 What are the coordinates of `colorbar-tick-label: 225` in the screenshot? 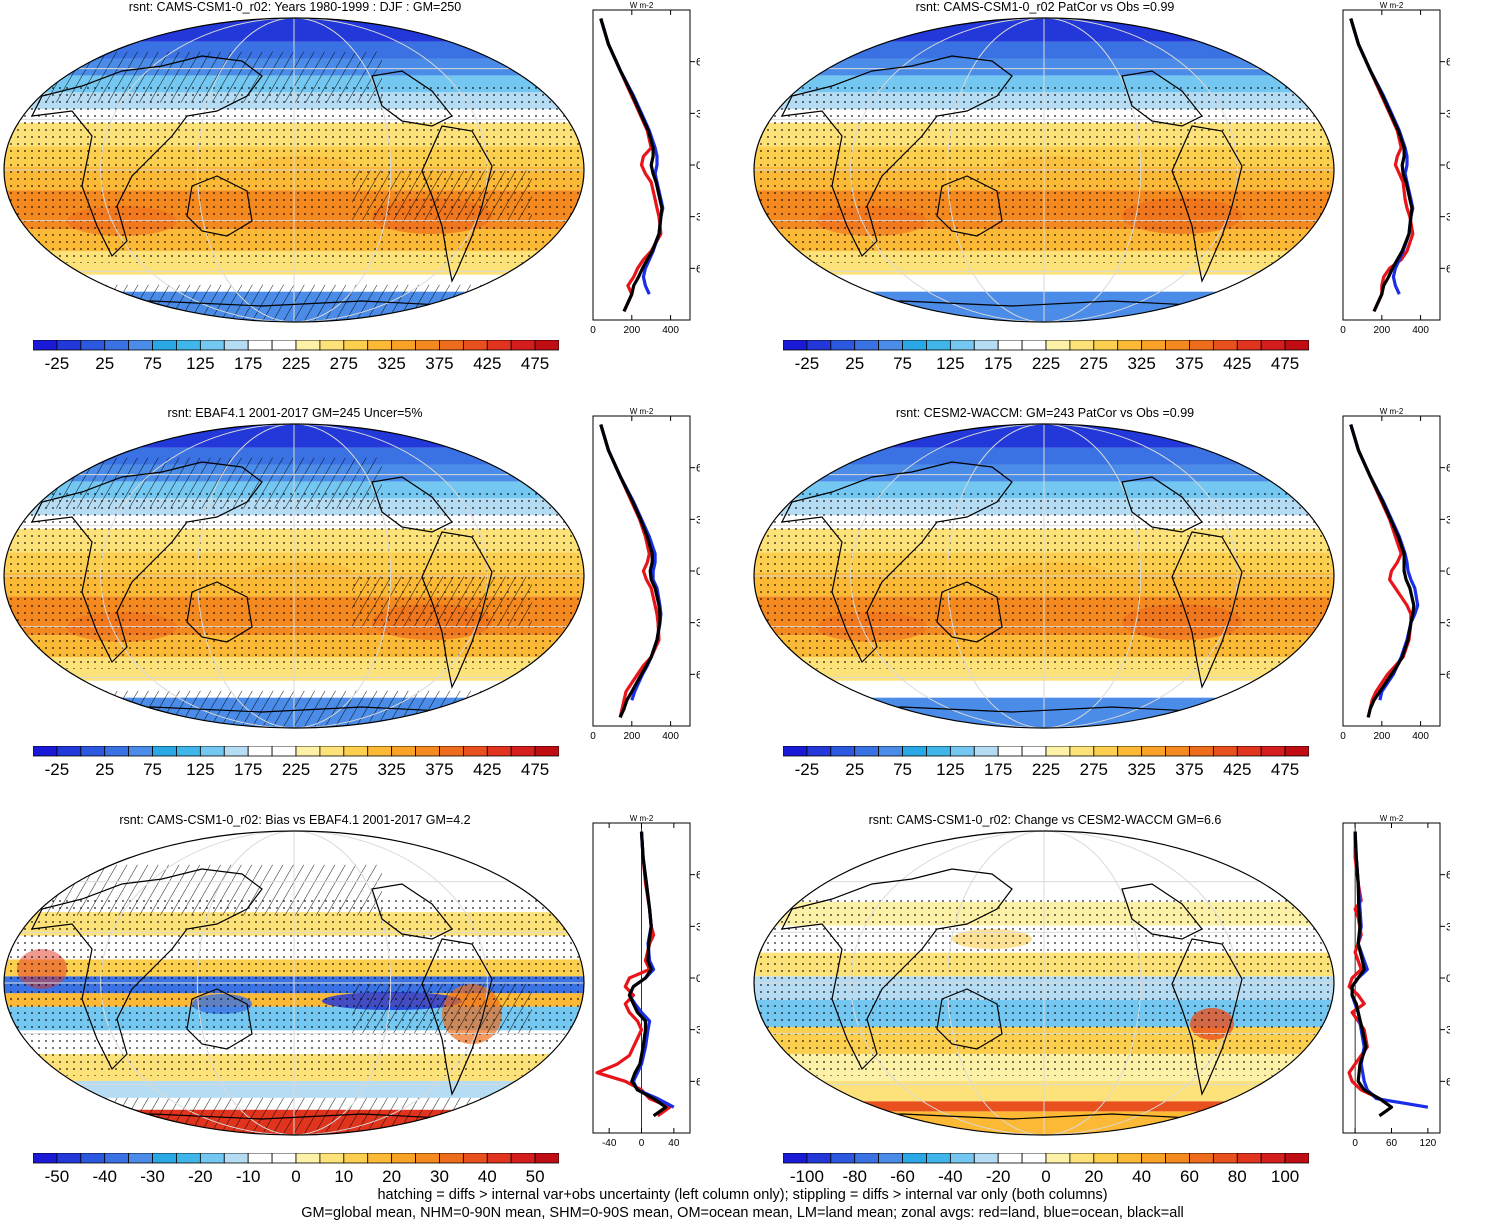 It's located at (1046, 362).